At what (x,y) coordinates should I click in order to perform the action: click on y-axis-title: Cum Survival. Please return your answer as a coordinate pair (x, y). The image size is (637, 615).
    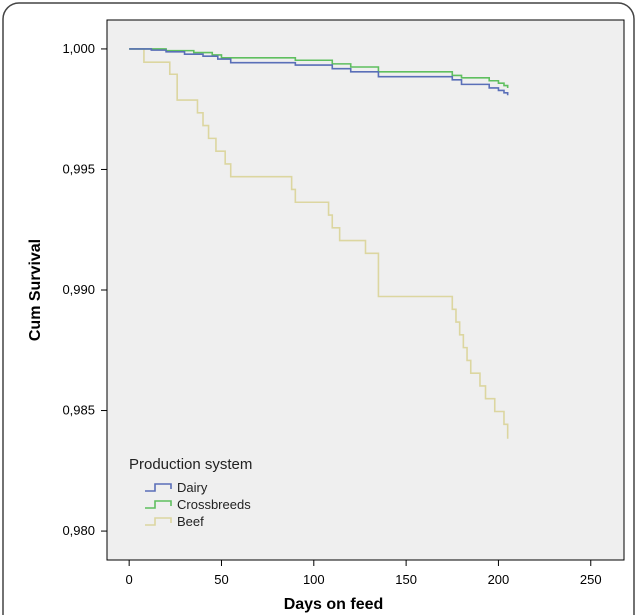
    Looking at the image, I should click on (35, 290).